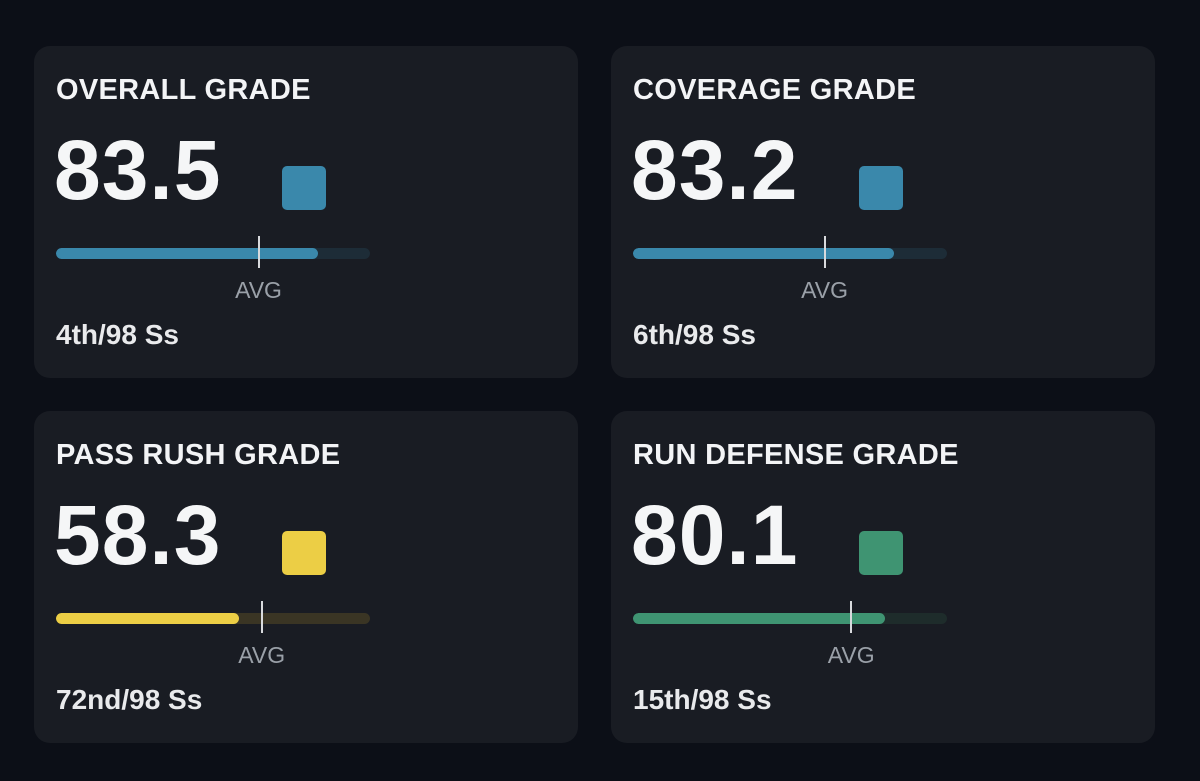  Describe the element at coordinates (715, 535) in the screenshot. I see `grade-value: 80.1` at that location.